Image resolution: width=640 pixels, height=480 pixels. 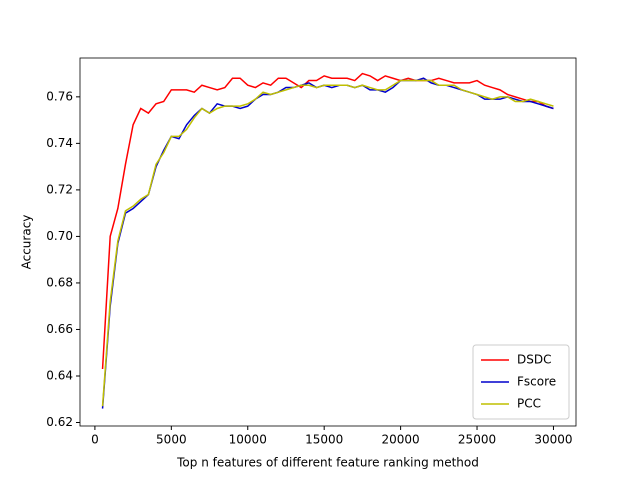 I want to click on y-tick-label: 0.72, so click(x=59, y=189).